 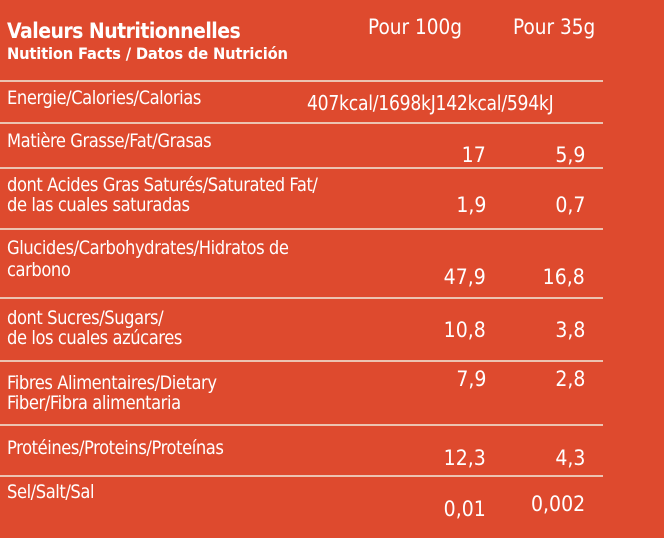 What do you see at coordinates (494, 103) in the screenshot?
I see `energy-per-35g: 142kcal/594kJ` at bounding box center [494, 103].